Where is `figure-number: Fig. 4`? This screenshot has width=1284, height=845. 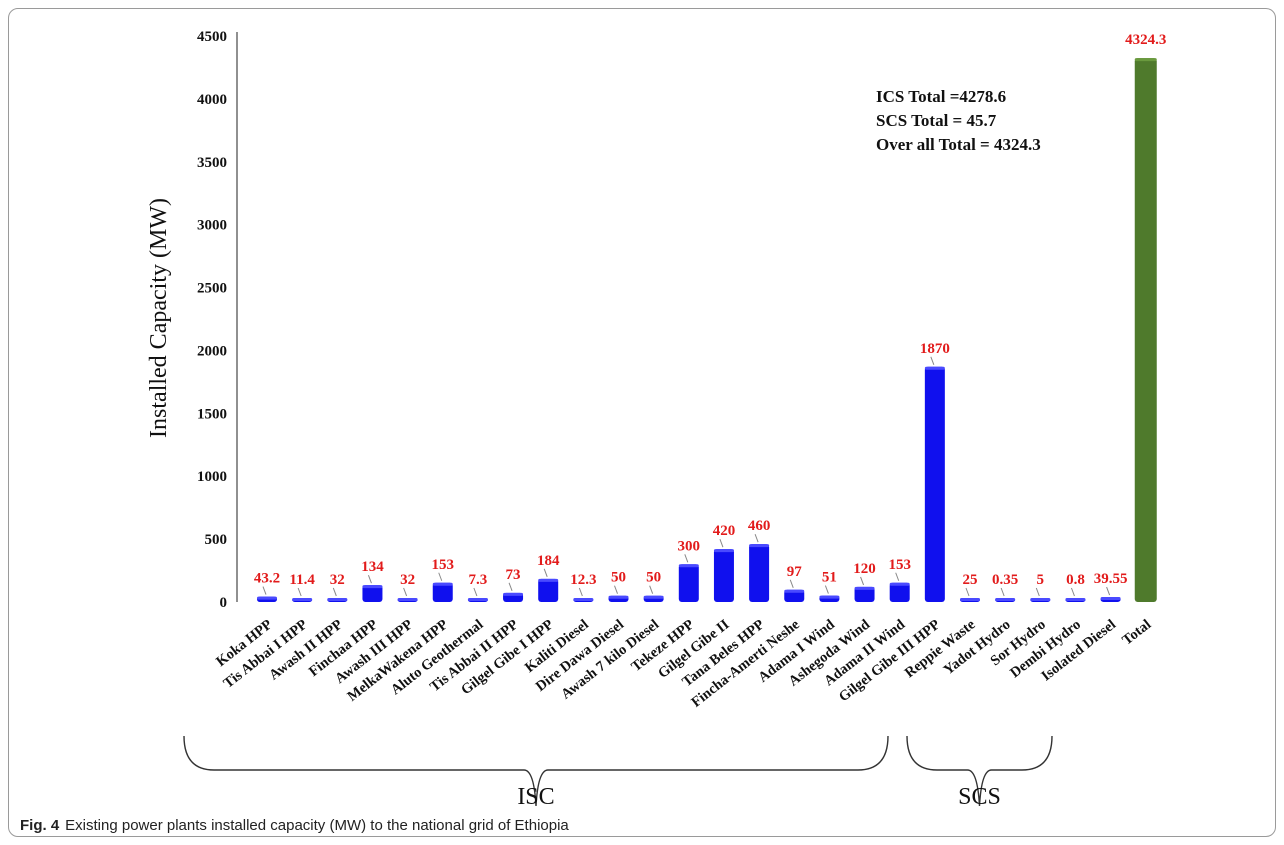
figure-number: Fig. 4 is located at coordinates (40, 825).